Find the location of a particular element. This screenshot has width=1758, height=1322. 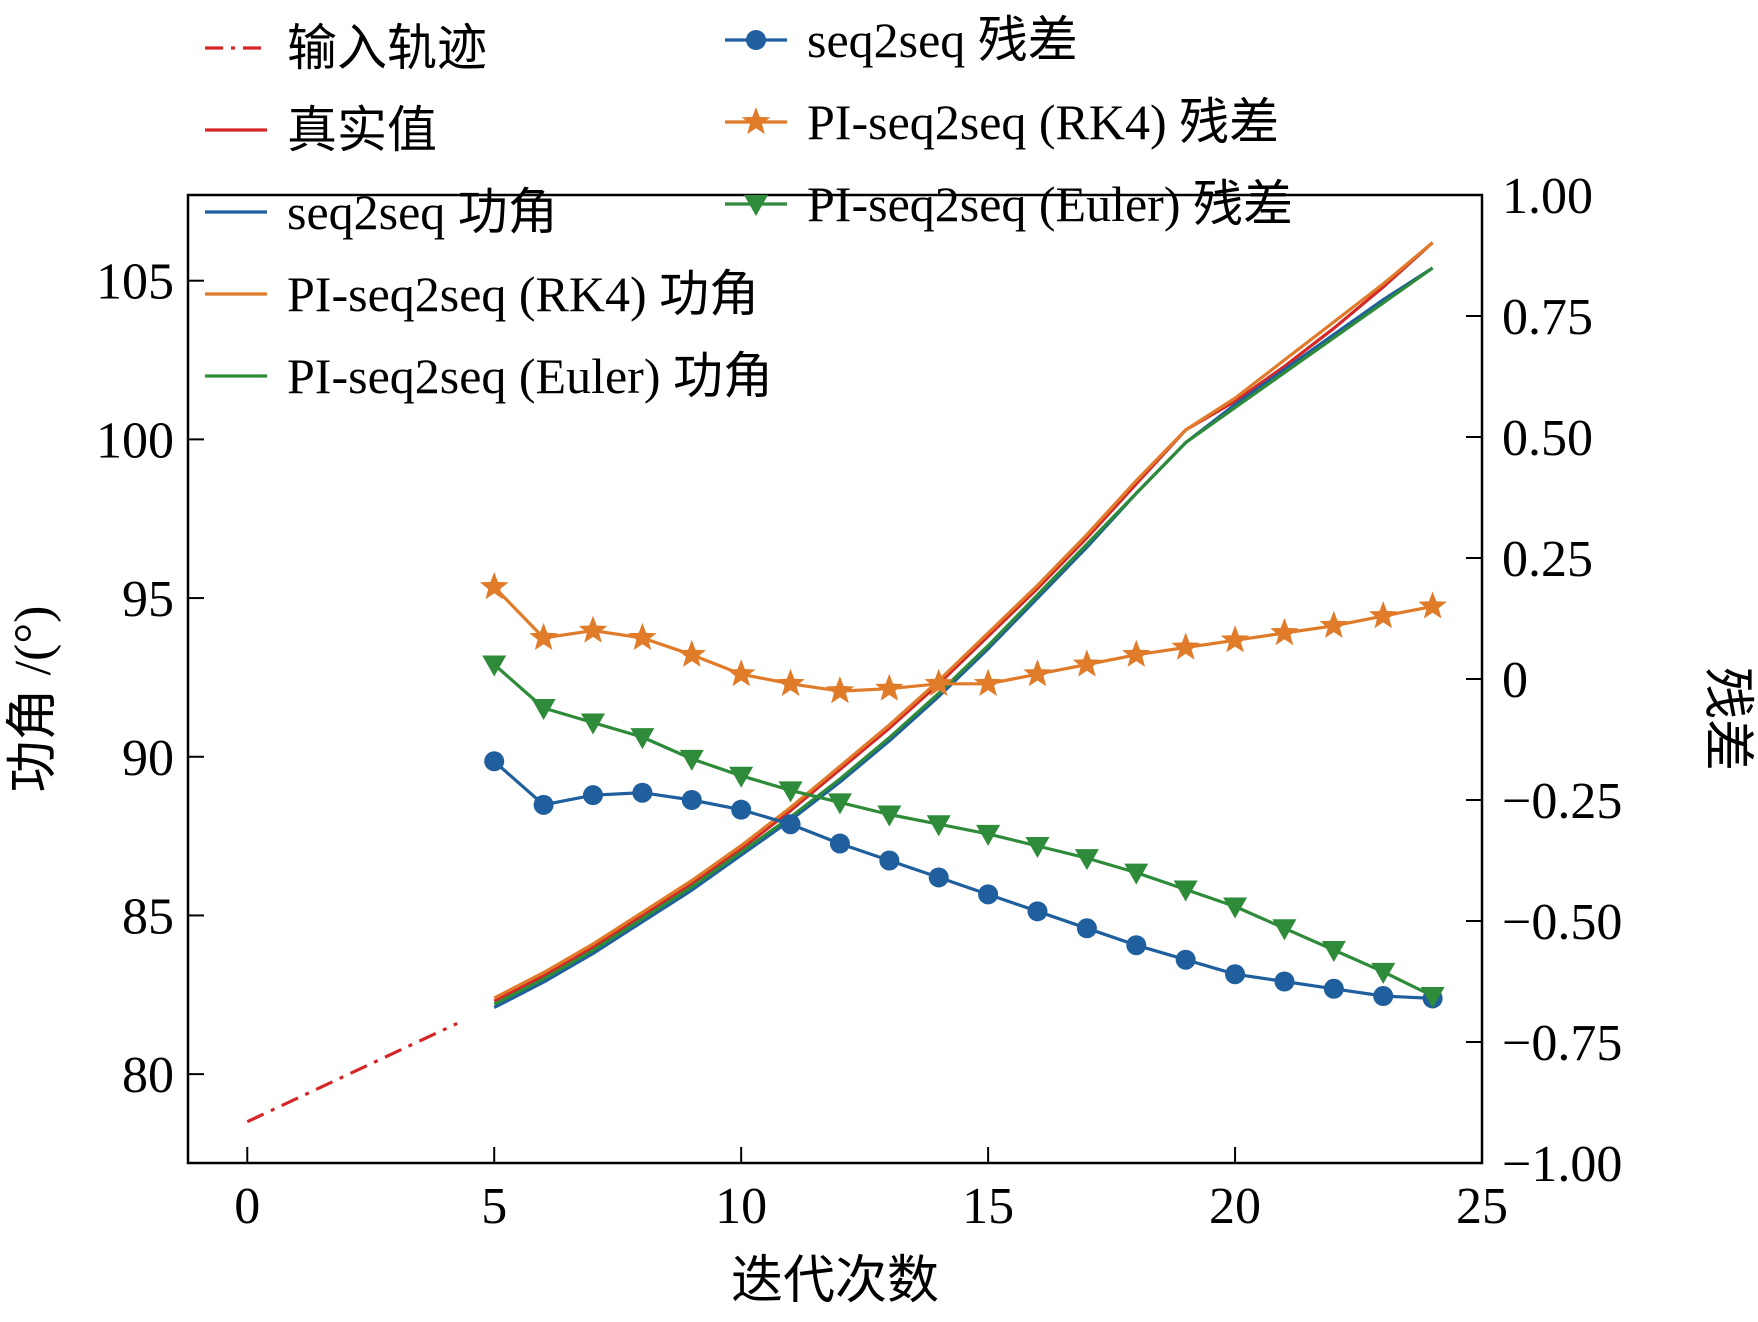

y-tick-label: 90 is located at coordinates (148, 758).